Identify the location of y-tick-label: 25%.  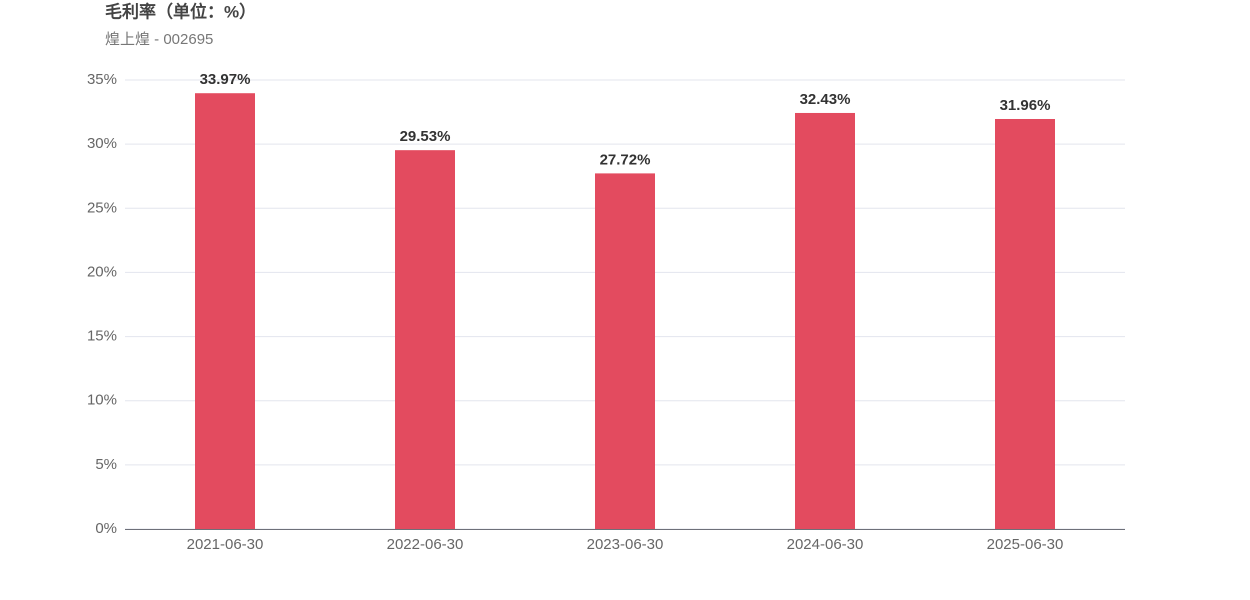
(102, 207).